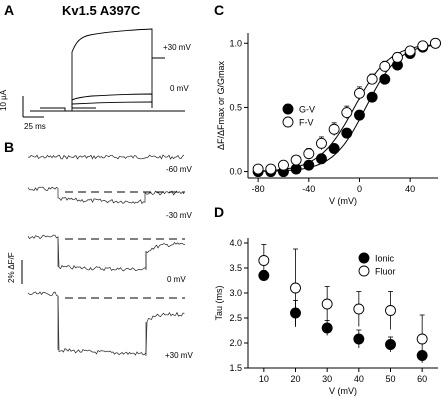 This screenshot has height=401, width=448. What do you see at coordinates (258, 189) in the screenshot?
I see `x-tick-label: -80` at bounding box center [258, 189].